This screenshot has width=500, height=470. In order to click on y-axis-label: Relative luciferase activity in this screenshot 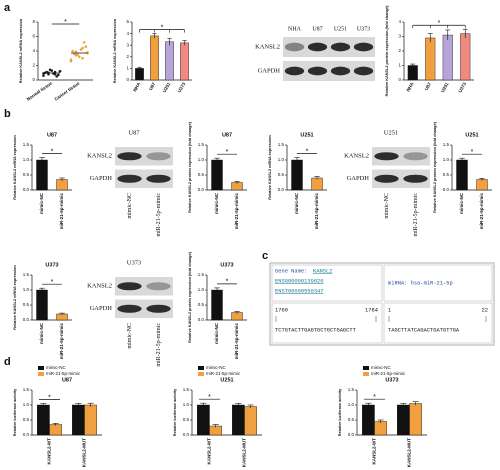, I will do `click(340, 412)`.